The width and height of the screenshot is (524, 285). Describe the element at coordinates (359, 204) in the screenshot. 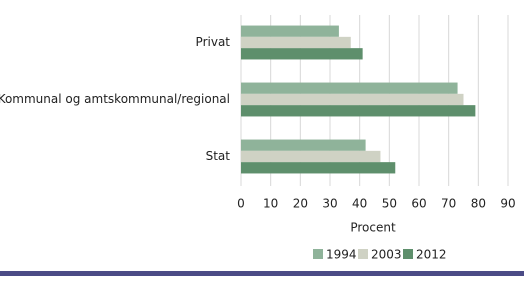

I see `x-tick-label: 40` at that location.